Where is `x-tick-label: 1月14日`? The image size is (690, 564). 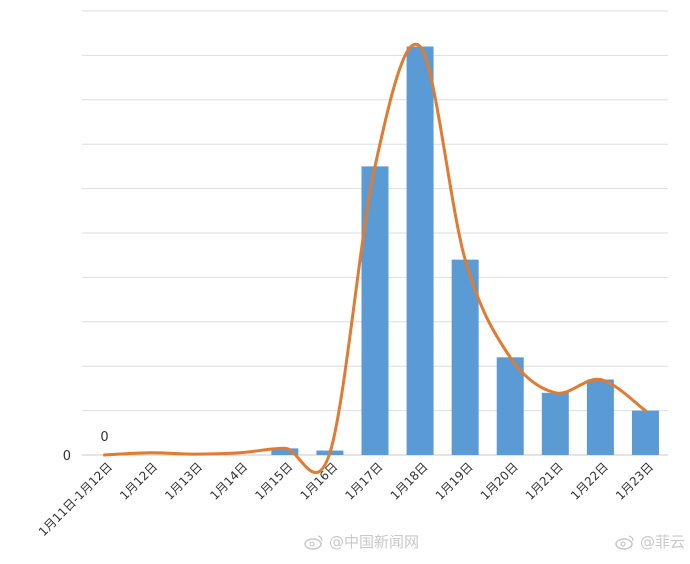 x-tick-label: 1月14日 is located at coordinates (228, 481).